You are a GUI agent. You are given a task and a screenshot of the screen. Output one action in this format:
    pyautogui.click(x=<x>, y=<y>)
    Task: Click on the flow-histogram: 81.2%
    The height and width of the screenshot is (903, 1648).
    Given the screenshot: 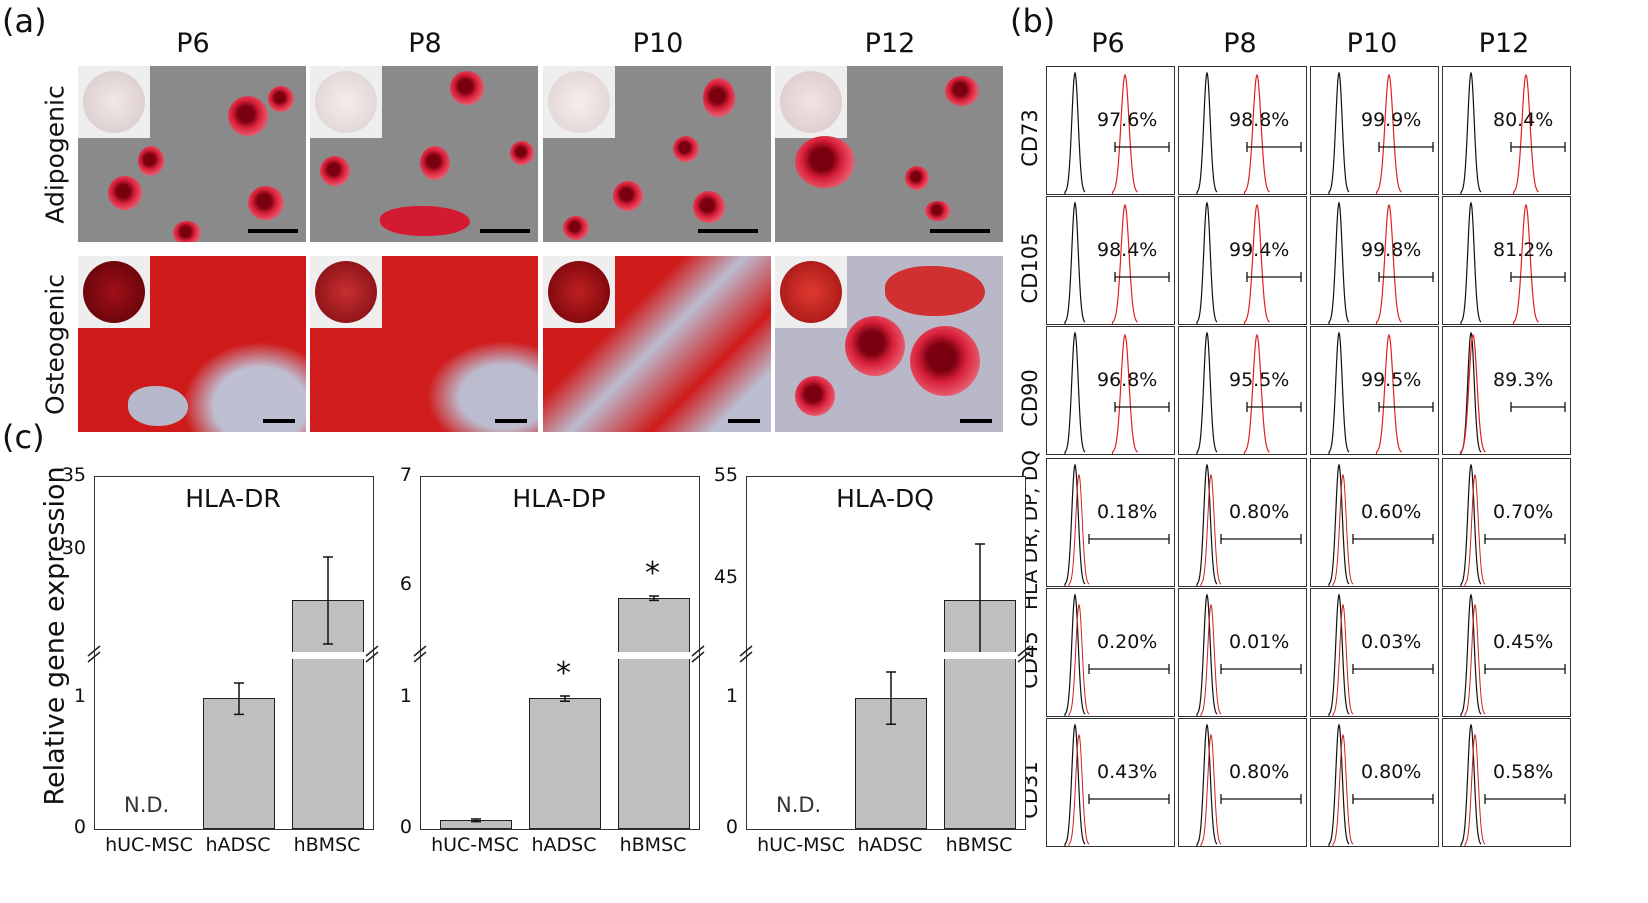 What is the action you would take?
    pyautogui.click(x=1506, y=260)
    